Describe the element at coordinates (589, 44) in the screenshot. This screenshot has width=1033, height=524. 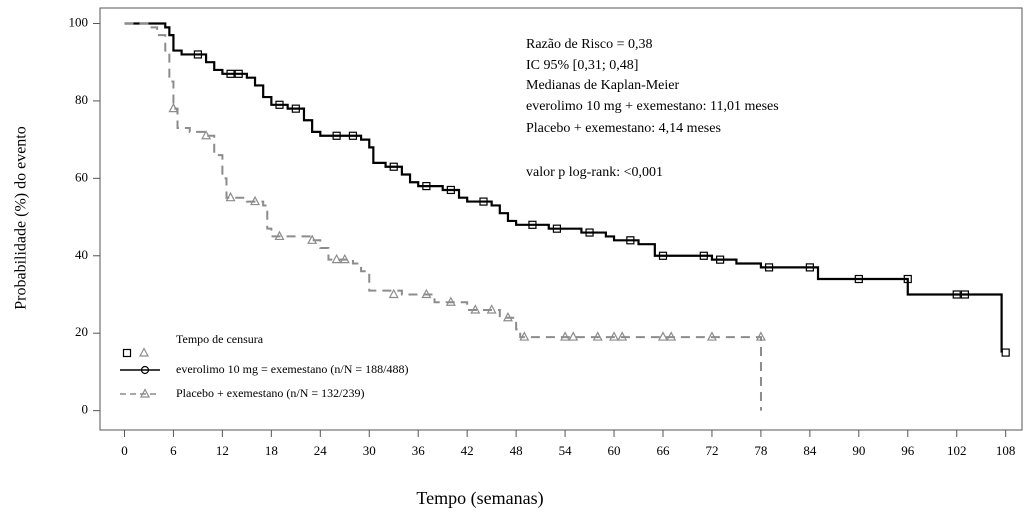
I see `annotation: Razão de Risco = 0,38` at that location.